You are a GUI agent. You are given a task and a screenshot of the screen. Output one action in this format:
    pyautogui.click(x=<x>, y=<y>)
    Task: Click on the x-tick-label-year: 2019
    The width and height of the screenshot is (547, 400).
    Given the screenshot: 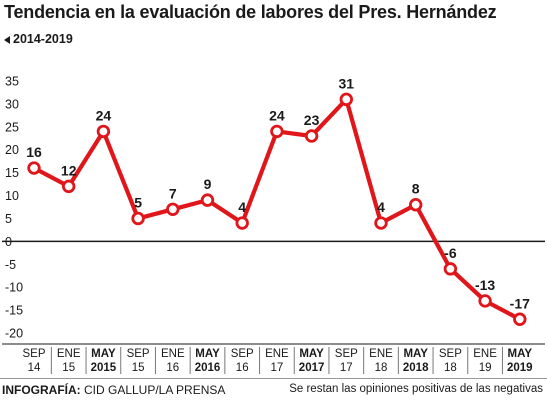 What is the action you would take?
    pyautogui.click(x=520, y=368)
    